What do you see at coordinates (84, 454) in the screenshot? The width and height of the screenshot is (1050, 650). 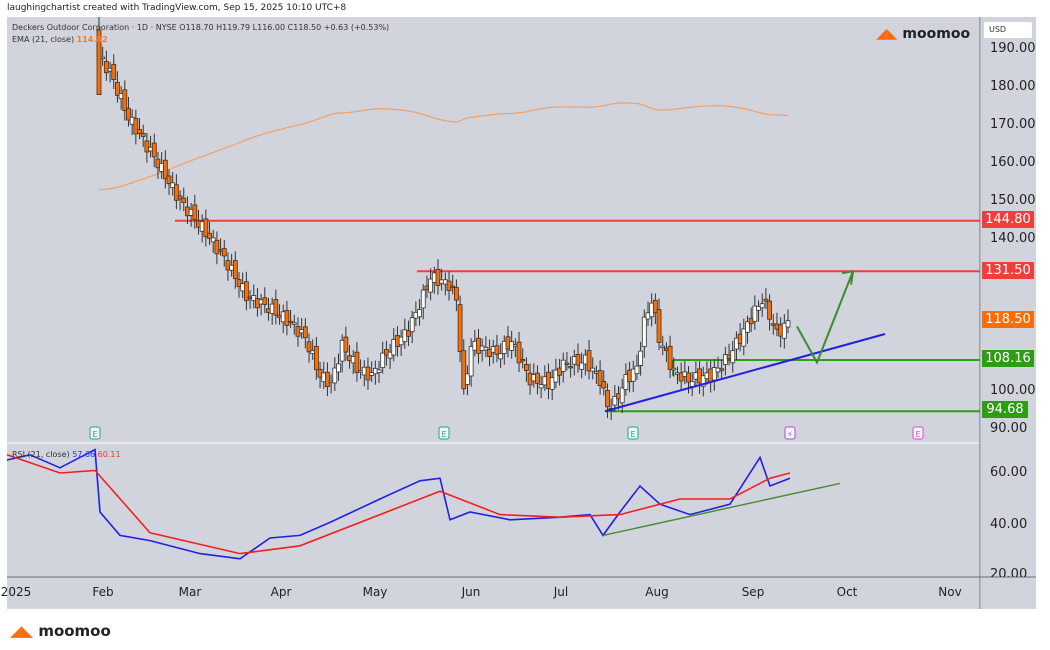 I see `rsi-value: 57.66` at bounding box center [84, 454].